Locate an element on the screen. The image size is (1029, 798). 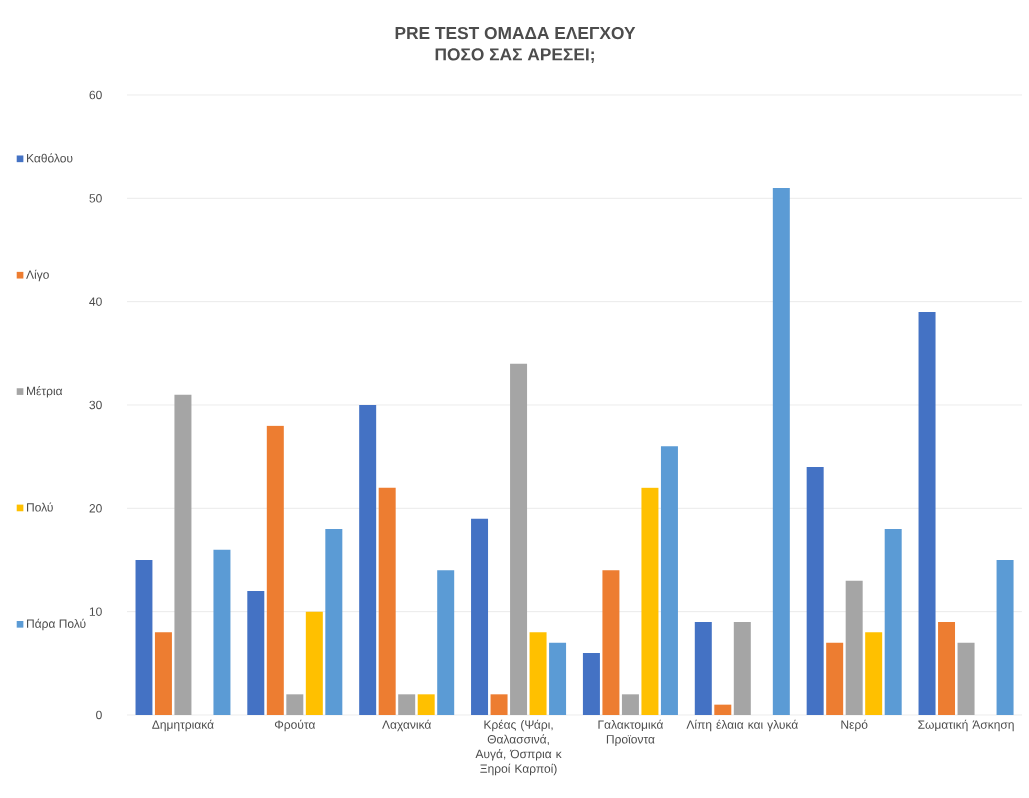
x-tick-label: Κρέας (Ψάρι, Θαλασσινά, Αυγά, Όσπρια κ Ξηροί Καρποί) is located at coordinates (518, 747).